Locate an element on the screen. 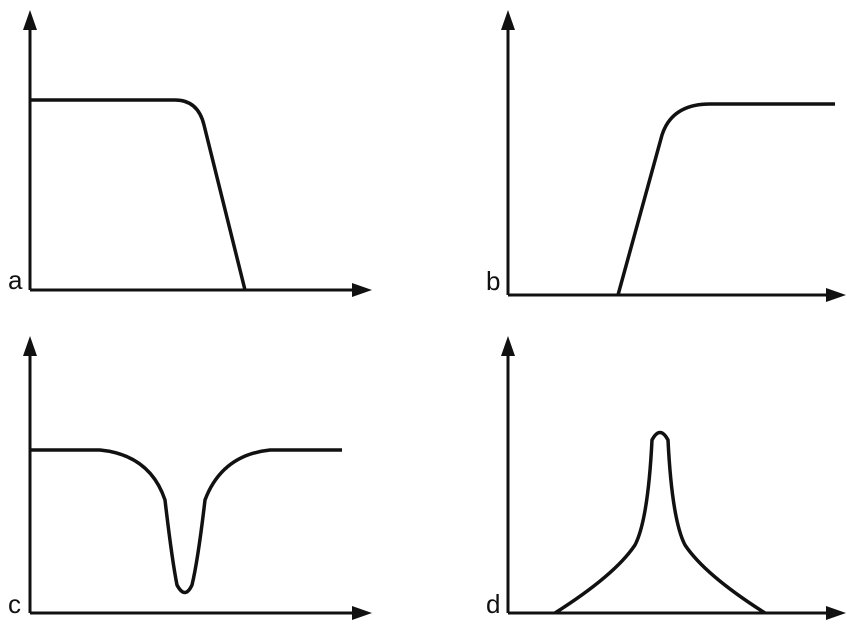 Image resolution: width=847 pixels, height=626 pixels. panel-label: b is located at coordinates (493, 281).